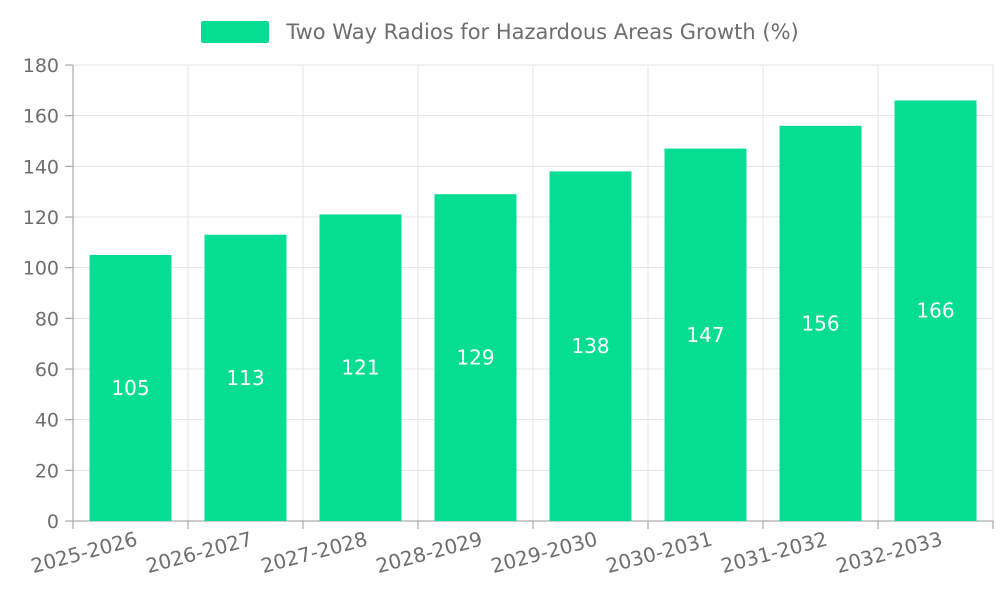  I want to click on y-tick-label: 0, so click(53, 522).